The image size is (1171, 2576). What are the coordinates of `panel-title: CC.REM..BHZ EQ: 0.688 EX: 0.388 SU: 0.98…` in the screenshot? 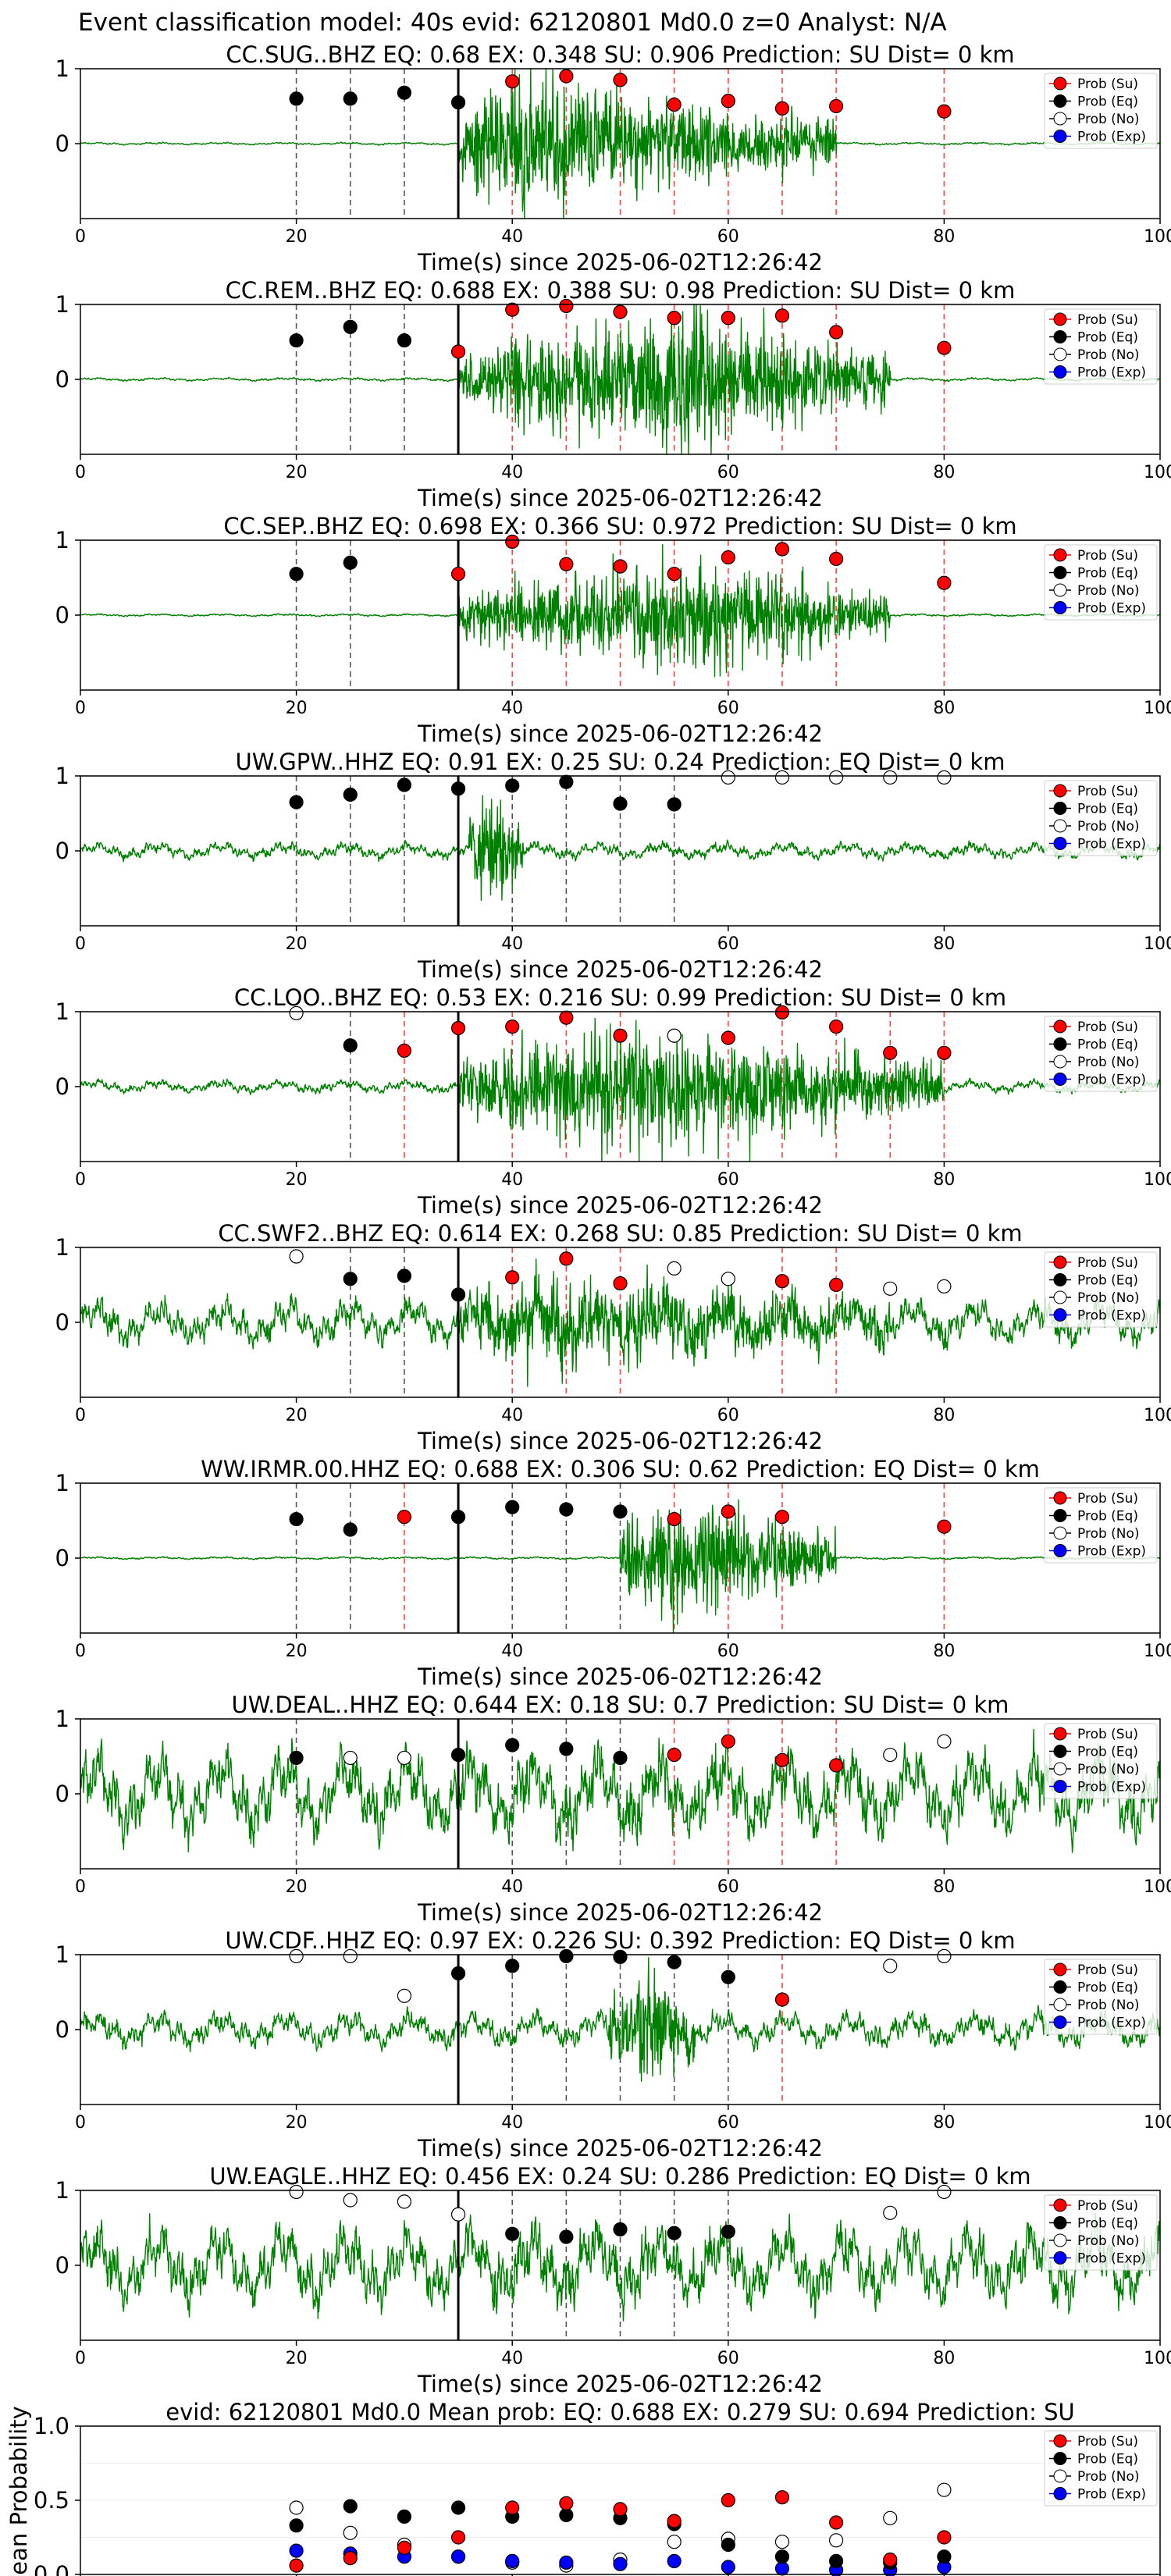 It's located at (621, 290).